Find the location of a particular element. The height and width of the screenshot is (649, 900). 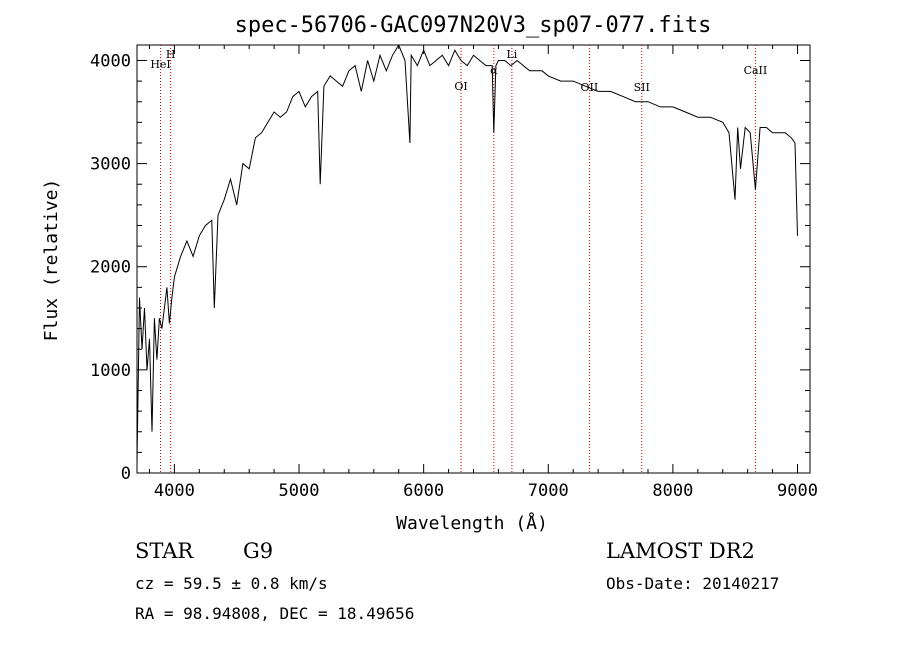

spectral-line-label: Li is located at coordinates (511, 54).